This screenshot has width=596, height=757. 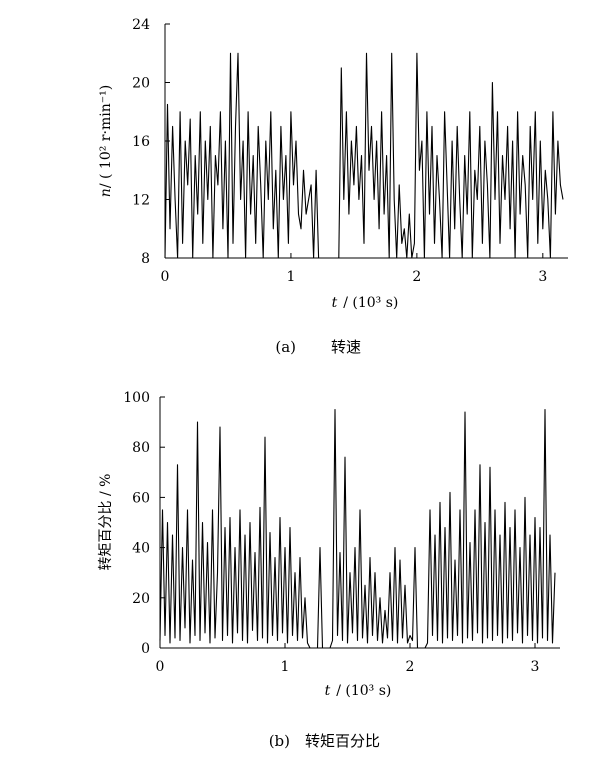 What do you see at coordinates (410, 667) in the screenshot?
I see `chart-b-x-tick-label: 2` at bounding box center [410, 667].